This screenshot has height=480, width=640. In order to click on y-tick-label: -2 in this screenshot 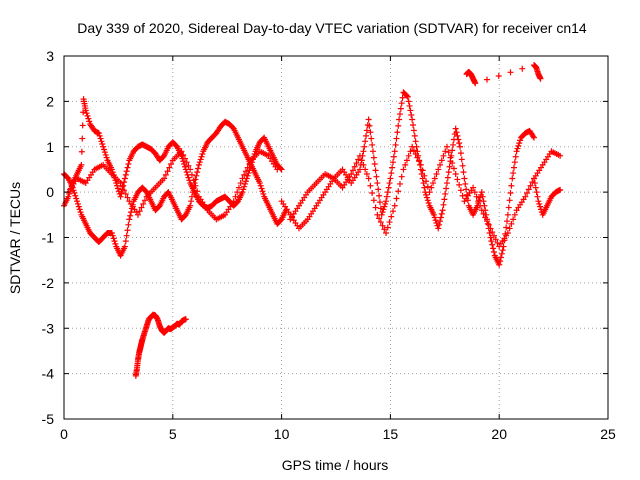, I will do `click(48, 283)`.